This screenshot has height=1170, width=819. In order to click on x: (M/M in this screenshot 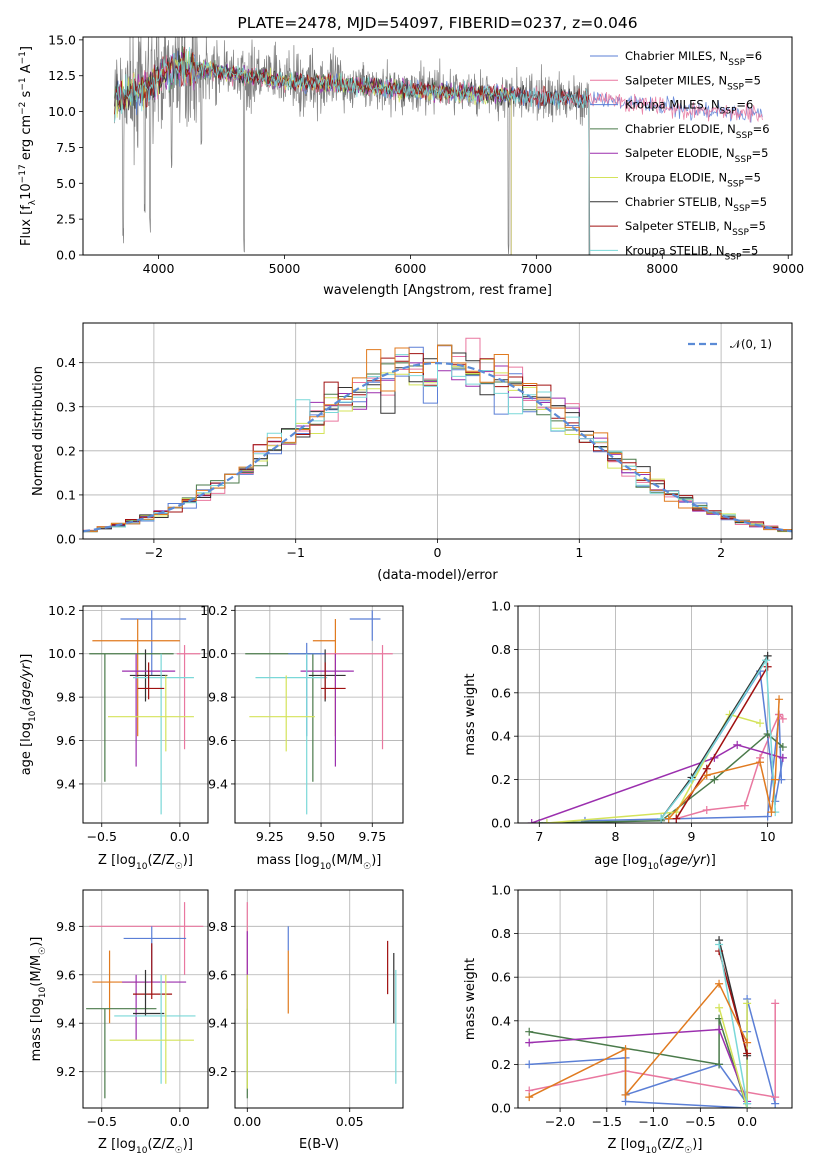, I will do `click(347, 860)`.